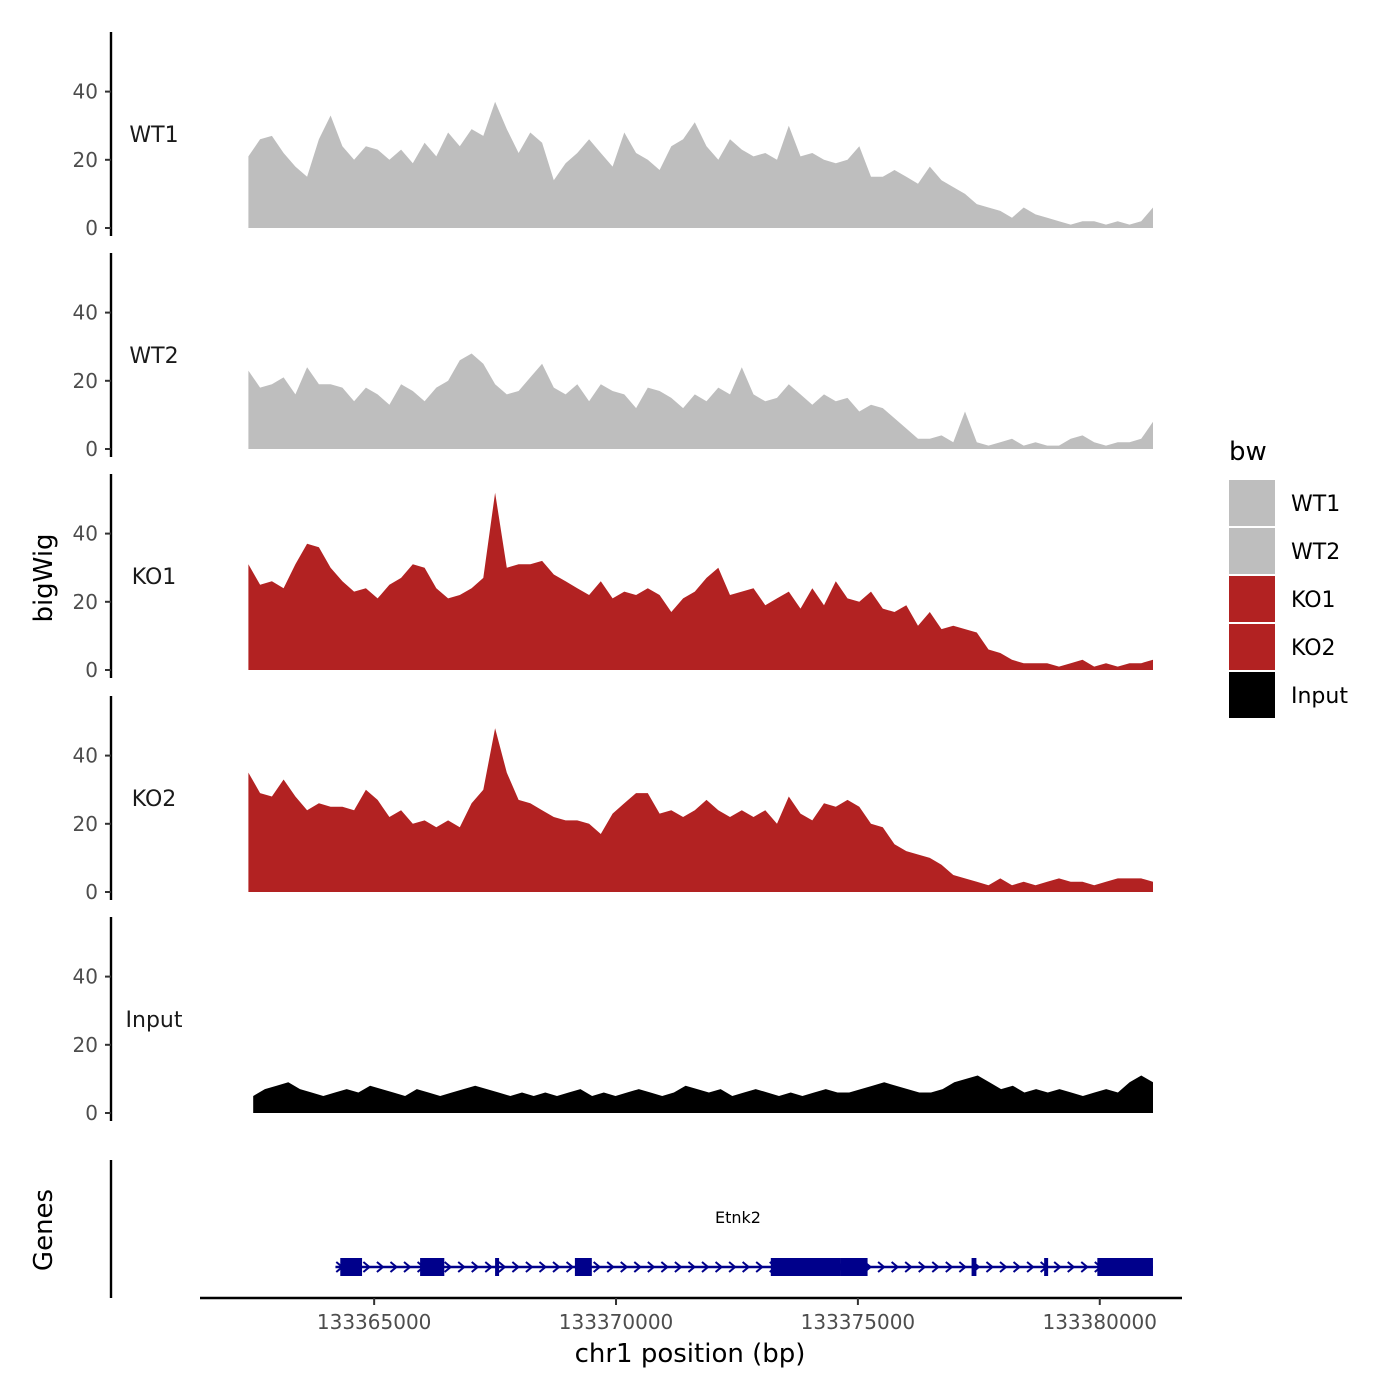 This screenshot has width=1400, height=1400. What do you see at coordinates (1252, 503) in the screenshot?
I see `legend-key-wt1` at bounding box center [1252, 503].